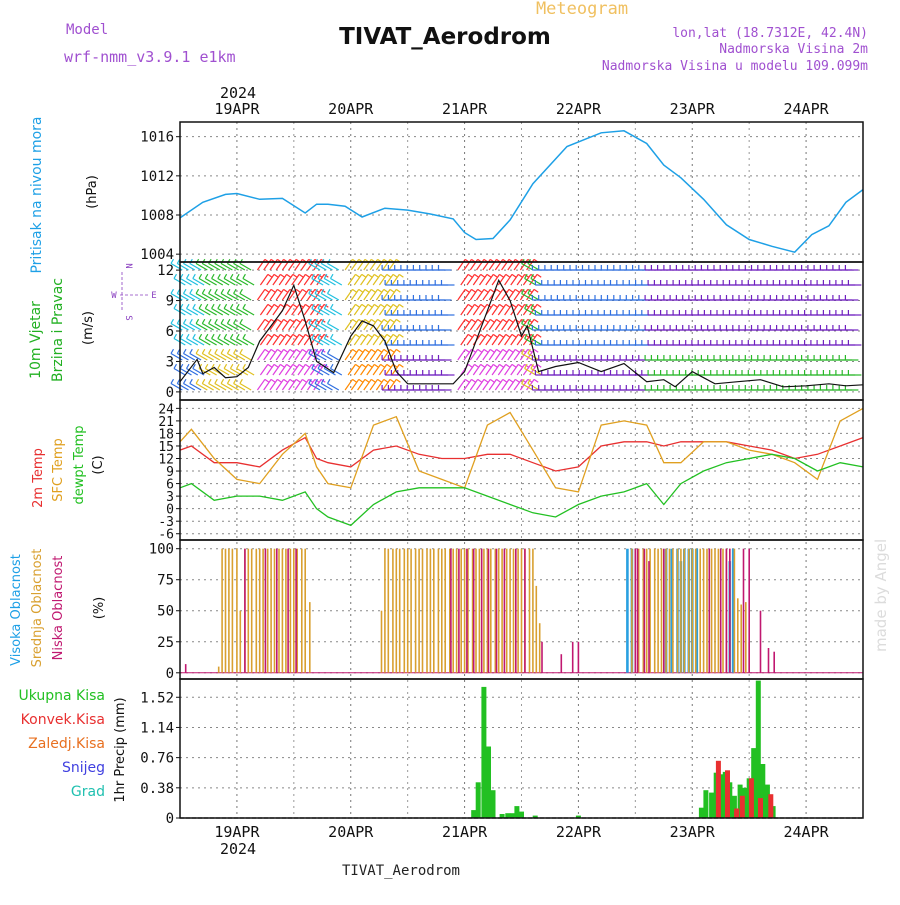 The height and width of the screenshot is (905, 900). What do you see at coordinates (37, 608) in the screenshot?
I see `cloud-ylabel-mid: Srednja Oblacnost` at bounding box center [37, 608].